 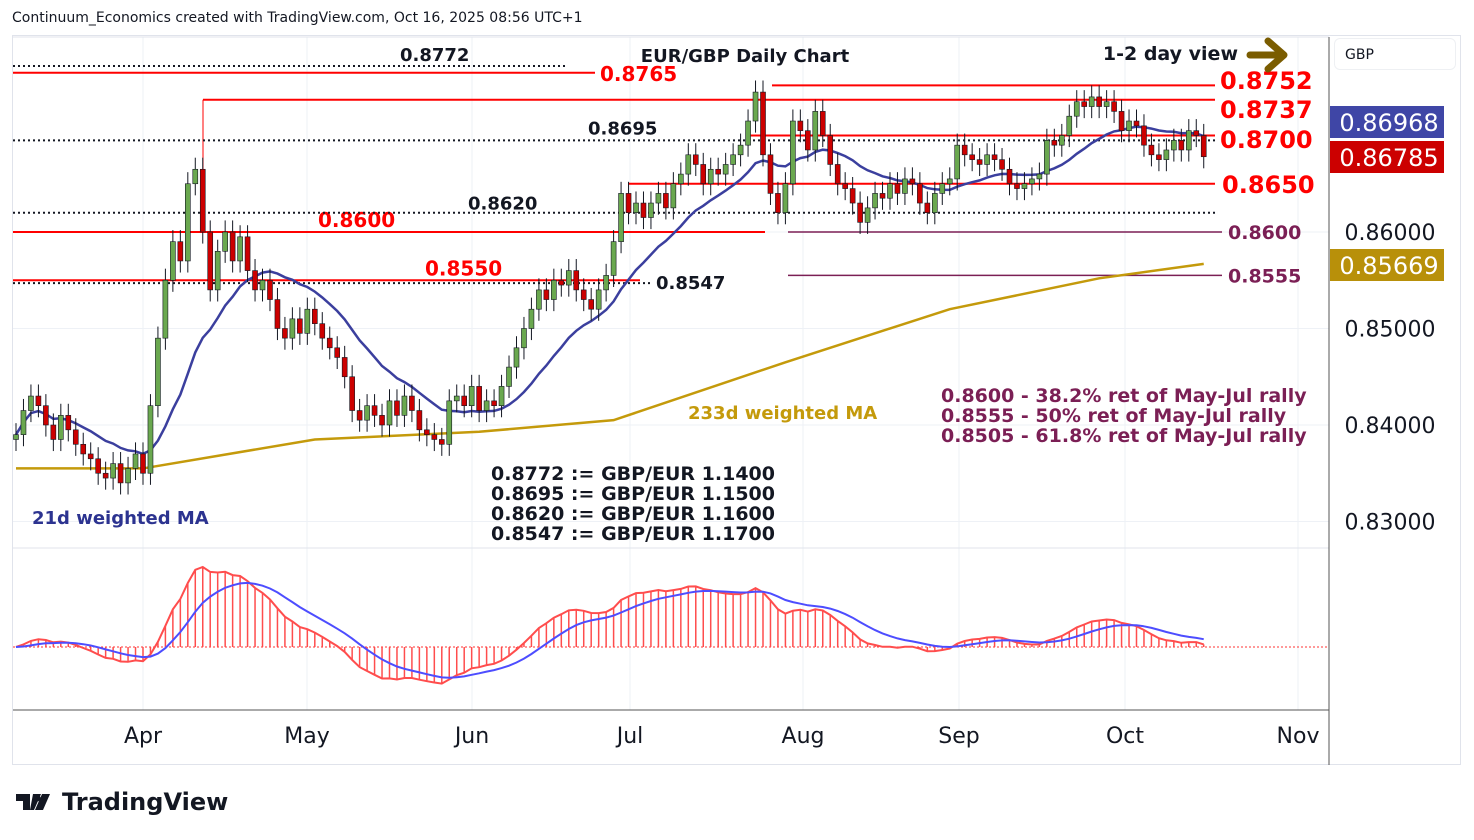 What do you see at coordinates (1390, 426) in the screenshot?
I see `y-tick-label: 0.84000` at bounding box center [1390, 426].